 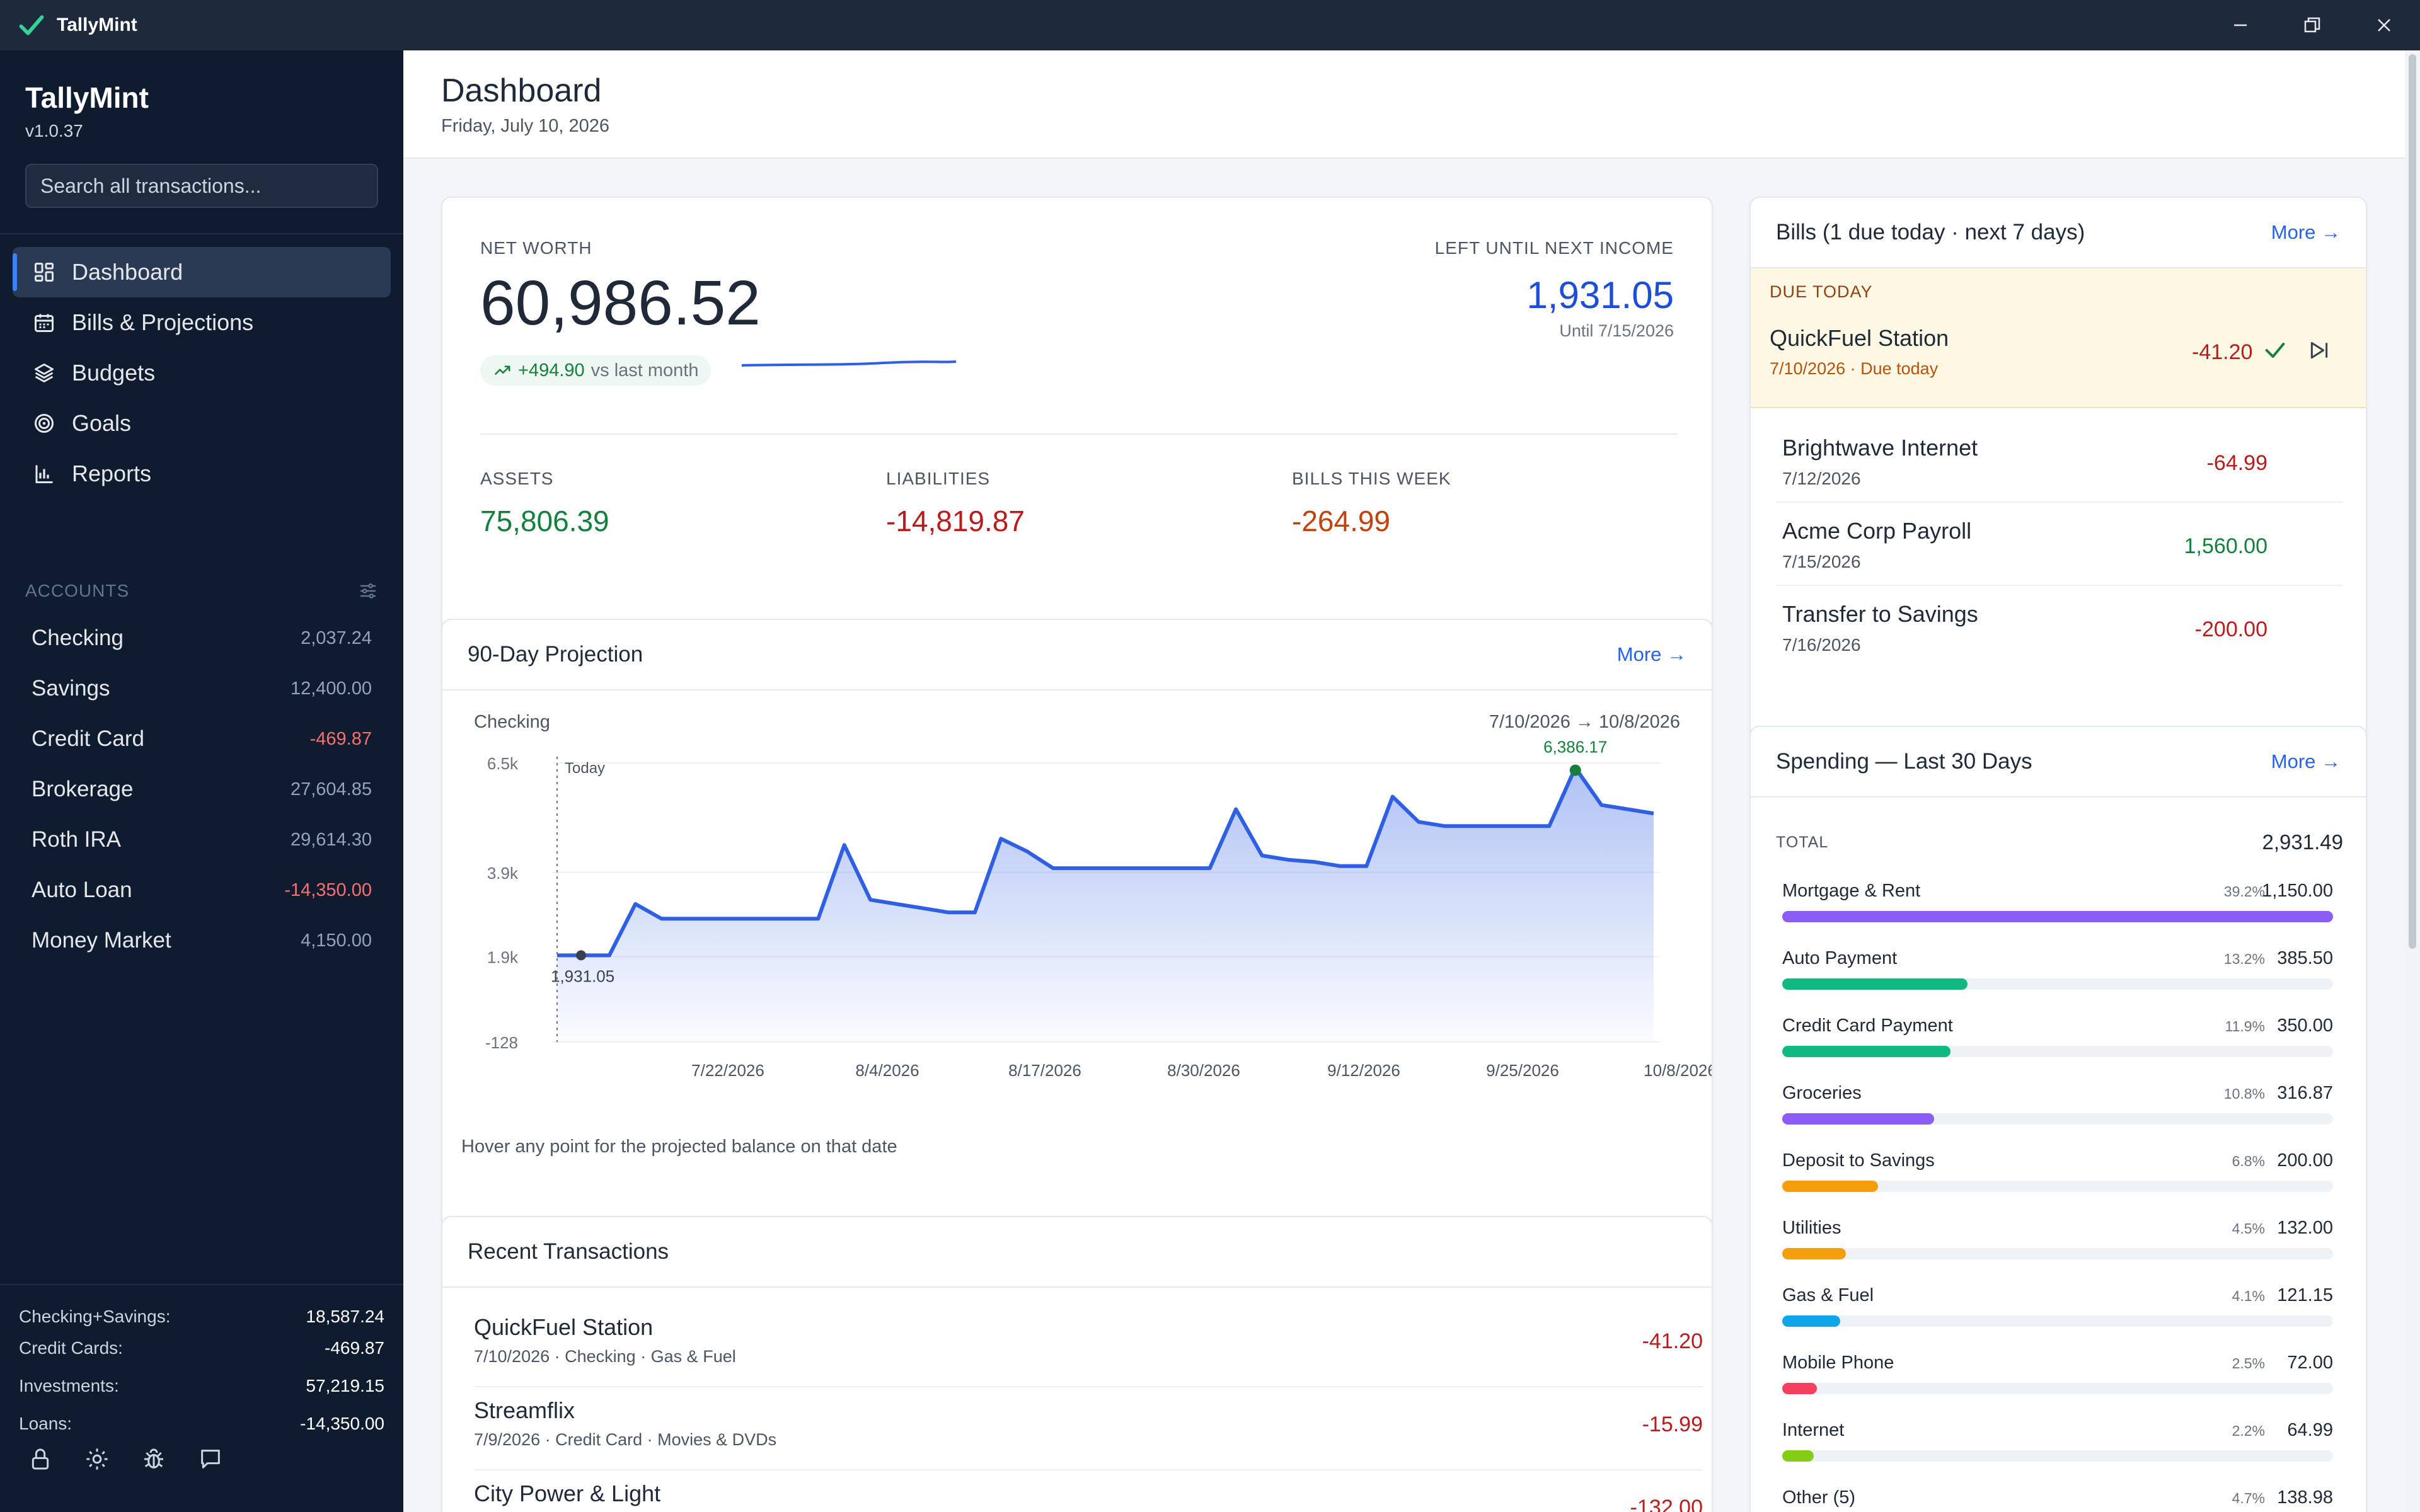 I want to click on layers-icon, so click(x=44, y=373).